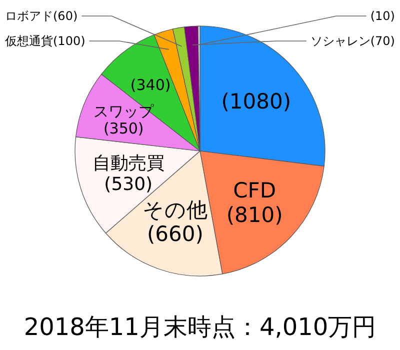 Image resolution: width=400 pixels, height=350 pixels. I want to click on data-label: (10), so click(382, 16).